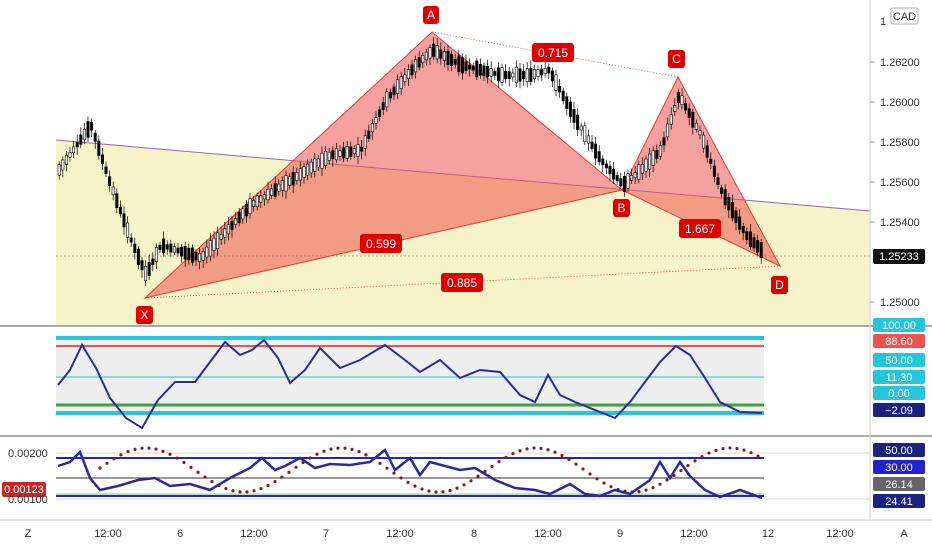 The height and width of the screenshot is (550, 932). What do you see at coordinates (900, 63) in the screenshot?
I see `price-tick: 1.26200` at bounding box center [900, 63].